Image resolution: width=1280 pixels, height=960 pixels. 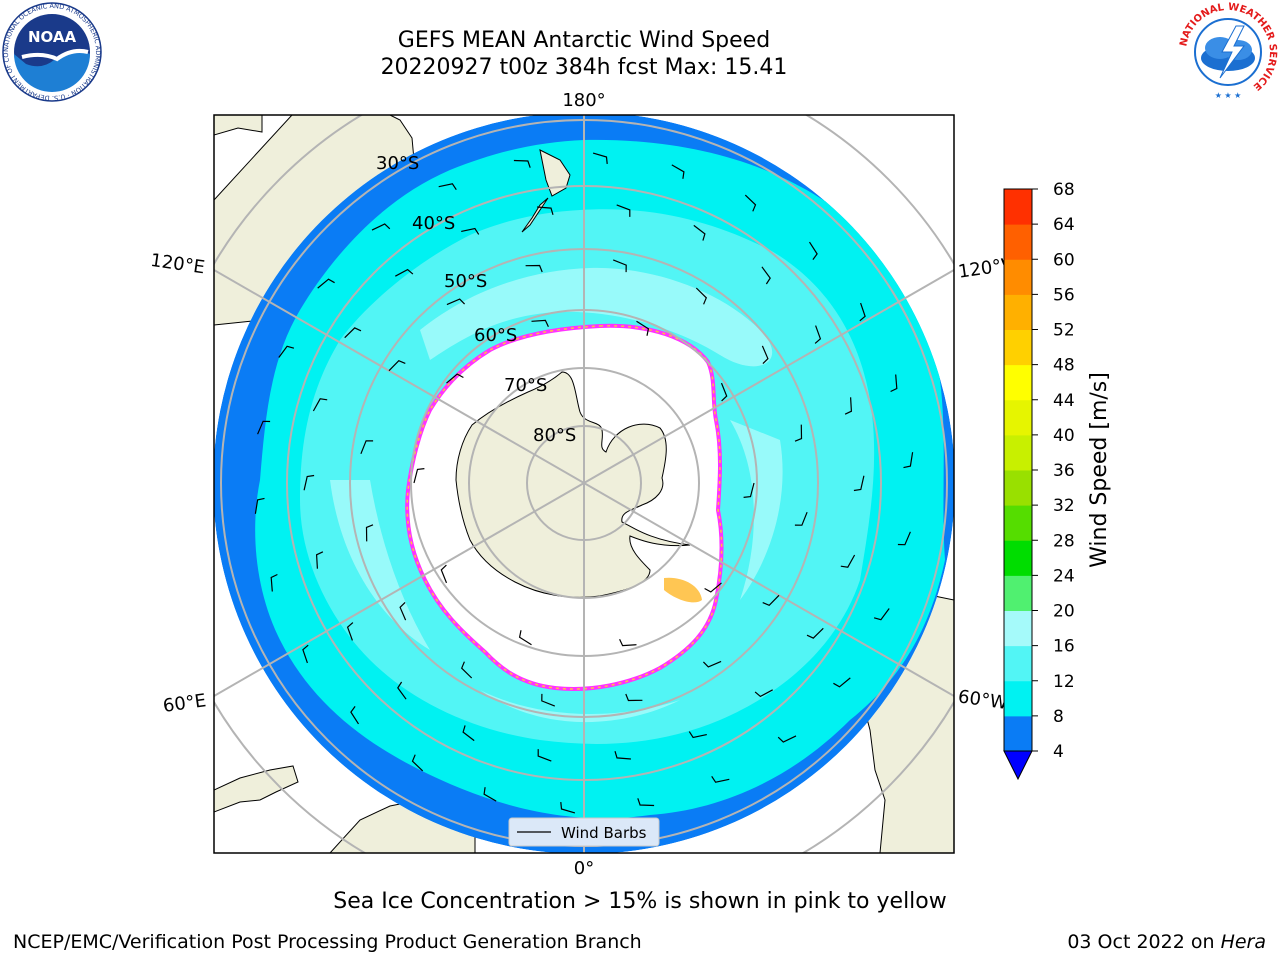 What do you see at coordinates (1064, 506) in the screenshot?
I see `colorbar-tick-label: 32` at bounding box center [1064, 506].